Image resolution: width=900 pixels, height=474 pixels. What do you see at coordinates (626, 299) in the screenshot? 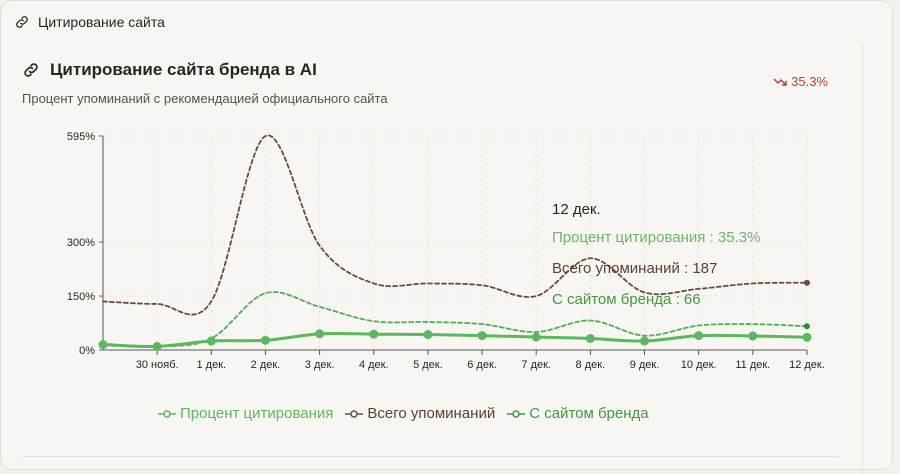
I see `tooltip-row: С сайтом бренда : 66` at bounding box center [626, 299].